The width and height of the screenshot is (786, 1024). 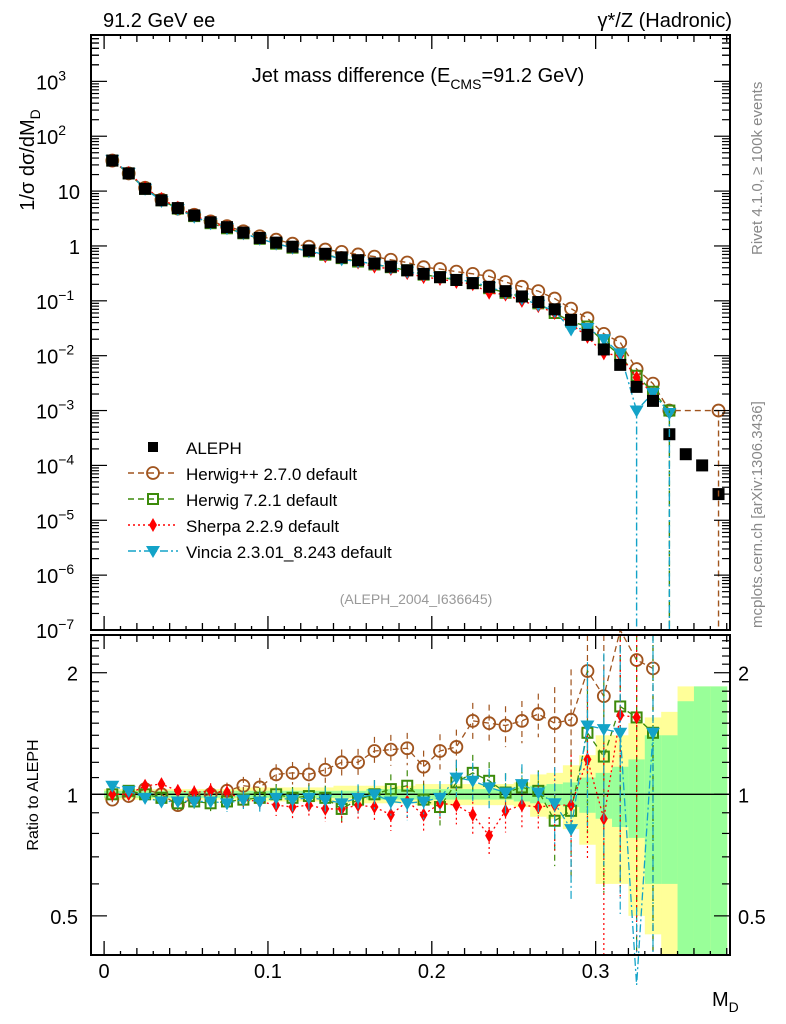 What do you see at coordinates (72, 675) in the screenshot?
I see `ratio-y-tick-label: 2` at bounding box center [72, 675].